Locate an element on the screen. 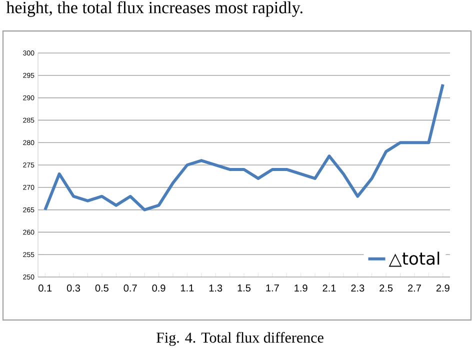 The width and height of the screenshot is (474, 348). text: height, the total flux increases most rapidly. is located at coordinates (154, 9).